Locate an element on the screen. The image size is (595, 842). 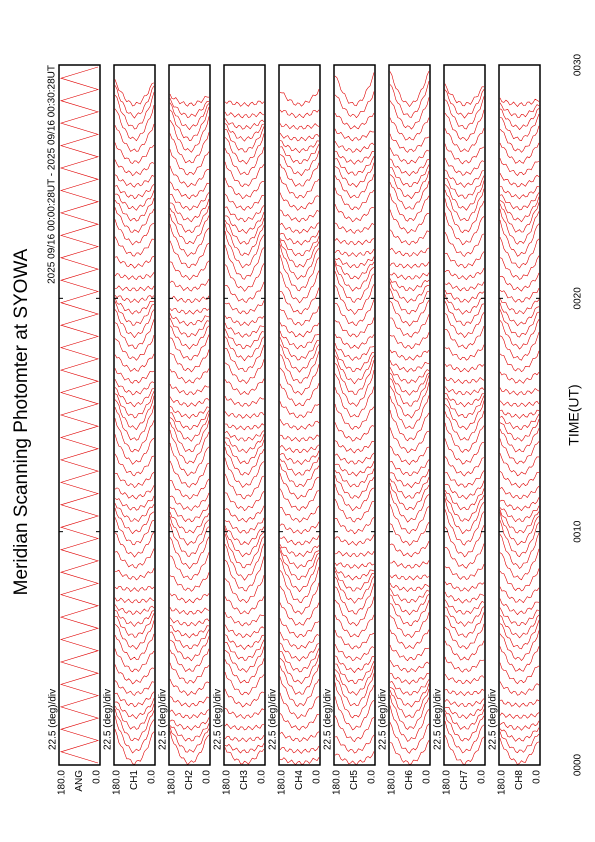
time-tick-label: 0000 is located at coordinates (578, 764).